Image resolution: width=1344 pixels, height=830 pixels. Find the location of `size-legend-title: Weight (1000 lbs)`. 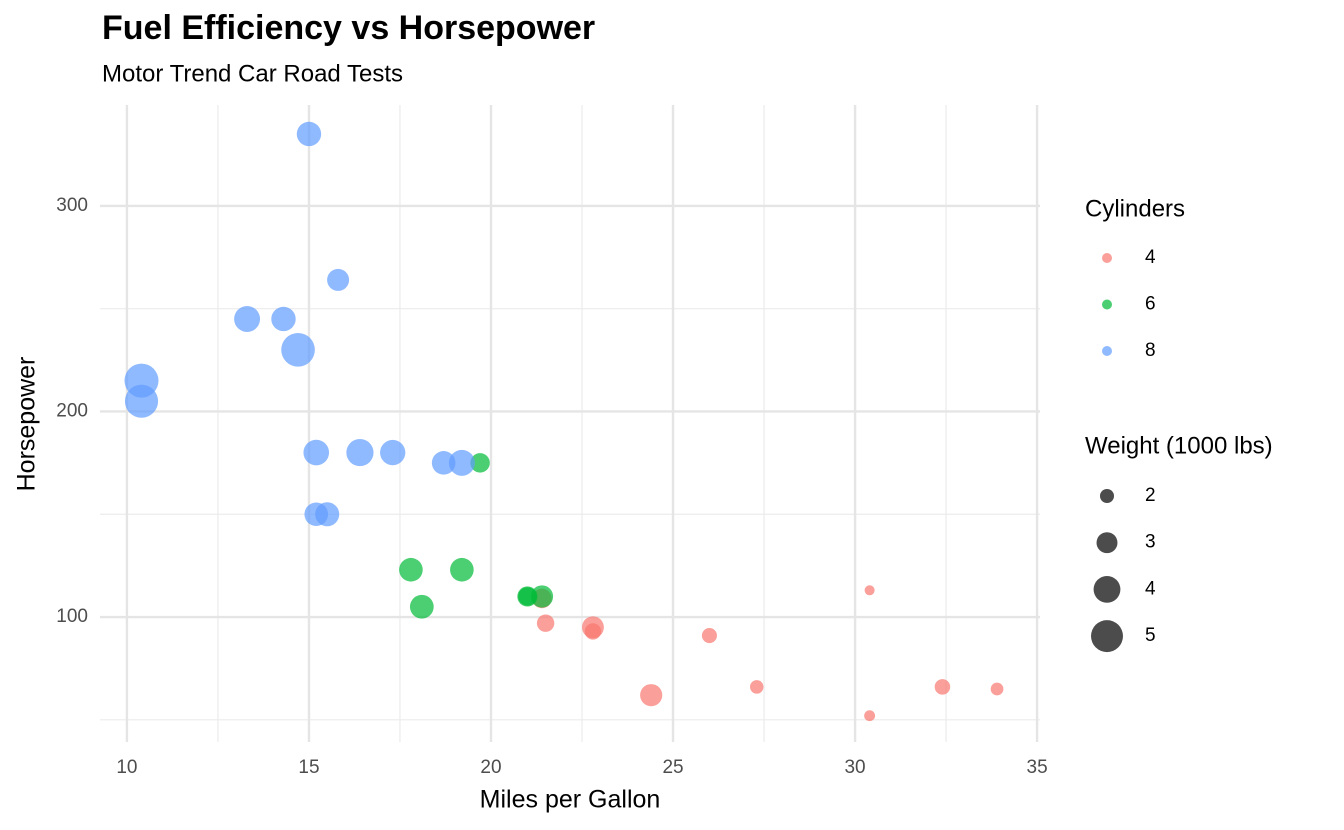

size-legend-title: Weight (1000 lbs) is located at coordinates (1179, 445).